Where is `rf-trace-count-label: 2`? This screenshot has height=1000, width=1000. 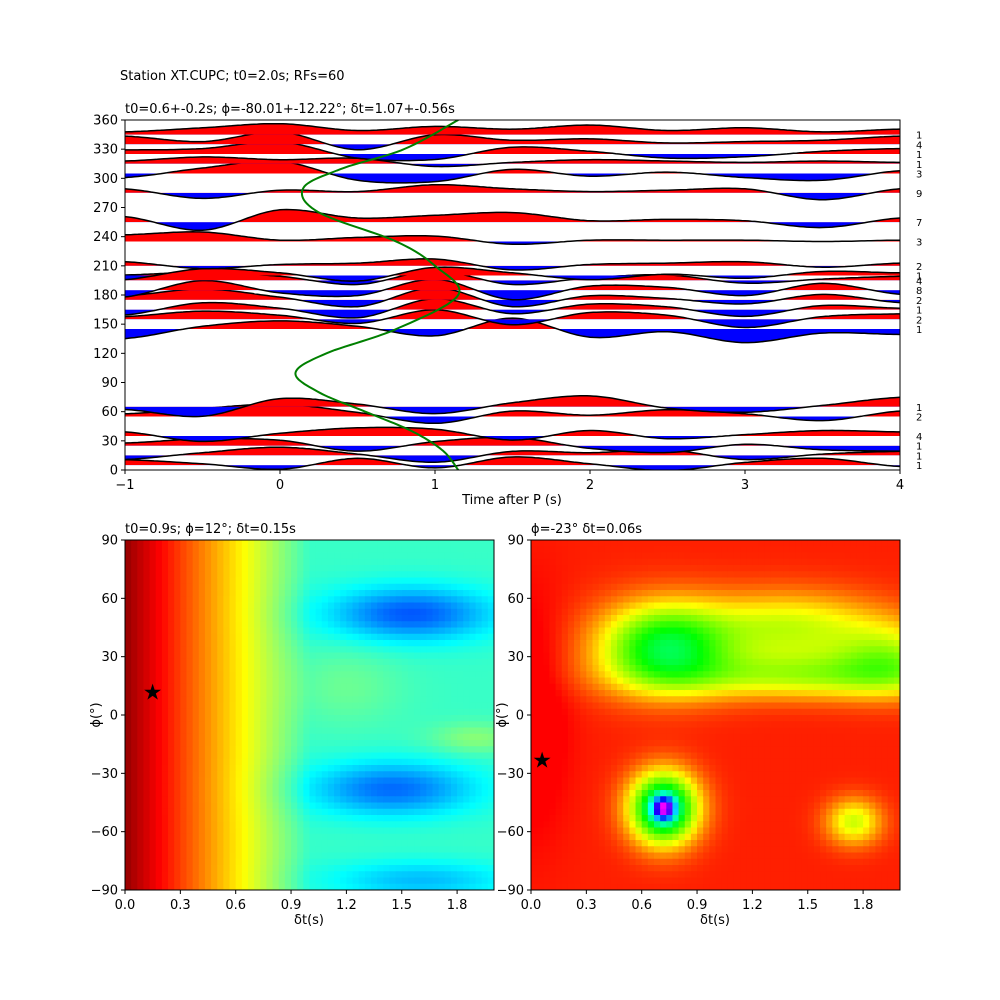 rf-trace-count-label: 2 is located at coordinates (919, 301).